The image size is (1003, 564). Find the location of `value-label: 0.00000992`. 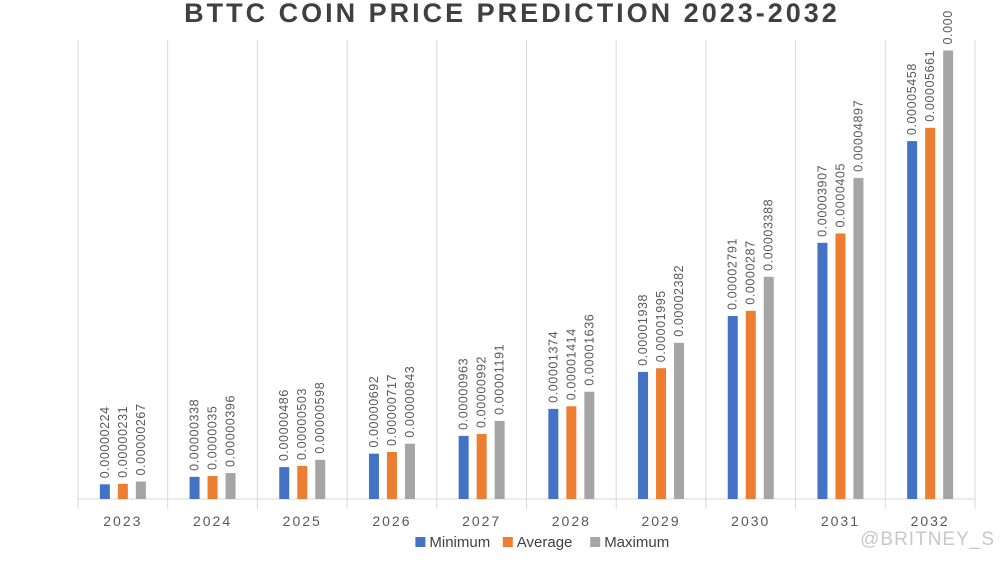

value-label: 0.00000992 is located at coordinates (482, 392).